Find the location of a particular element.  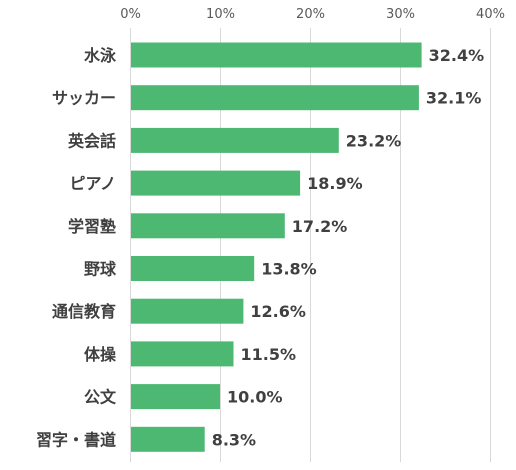

category-label: 習字・書道 is located at coordinates (76, 439).